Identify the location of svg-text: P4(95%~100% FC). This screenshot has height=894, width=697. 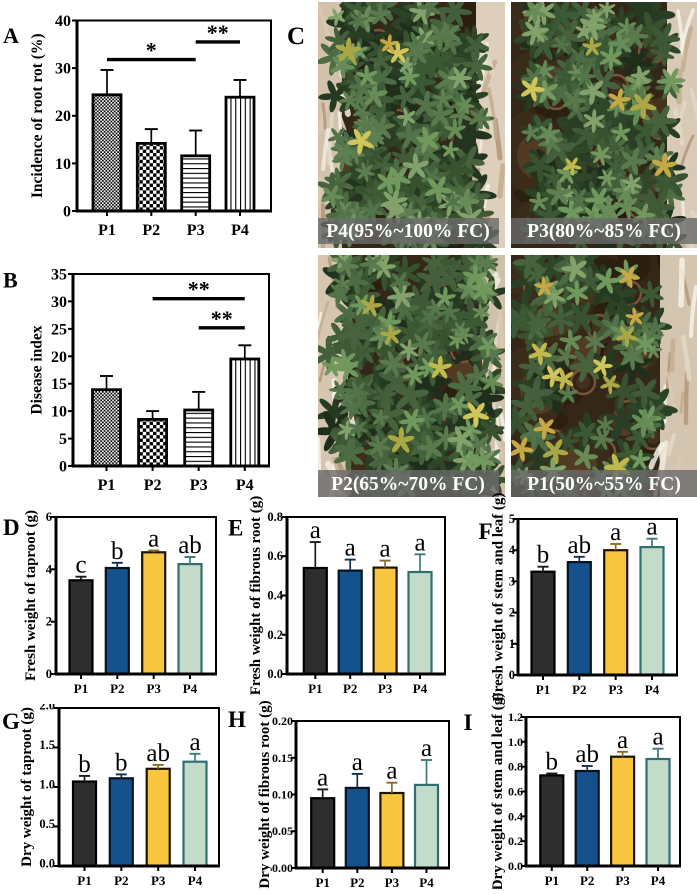
(407, 231).